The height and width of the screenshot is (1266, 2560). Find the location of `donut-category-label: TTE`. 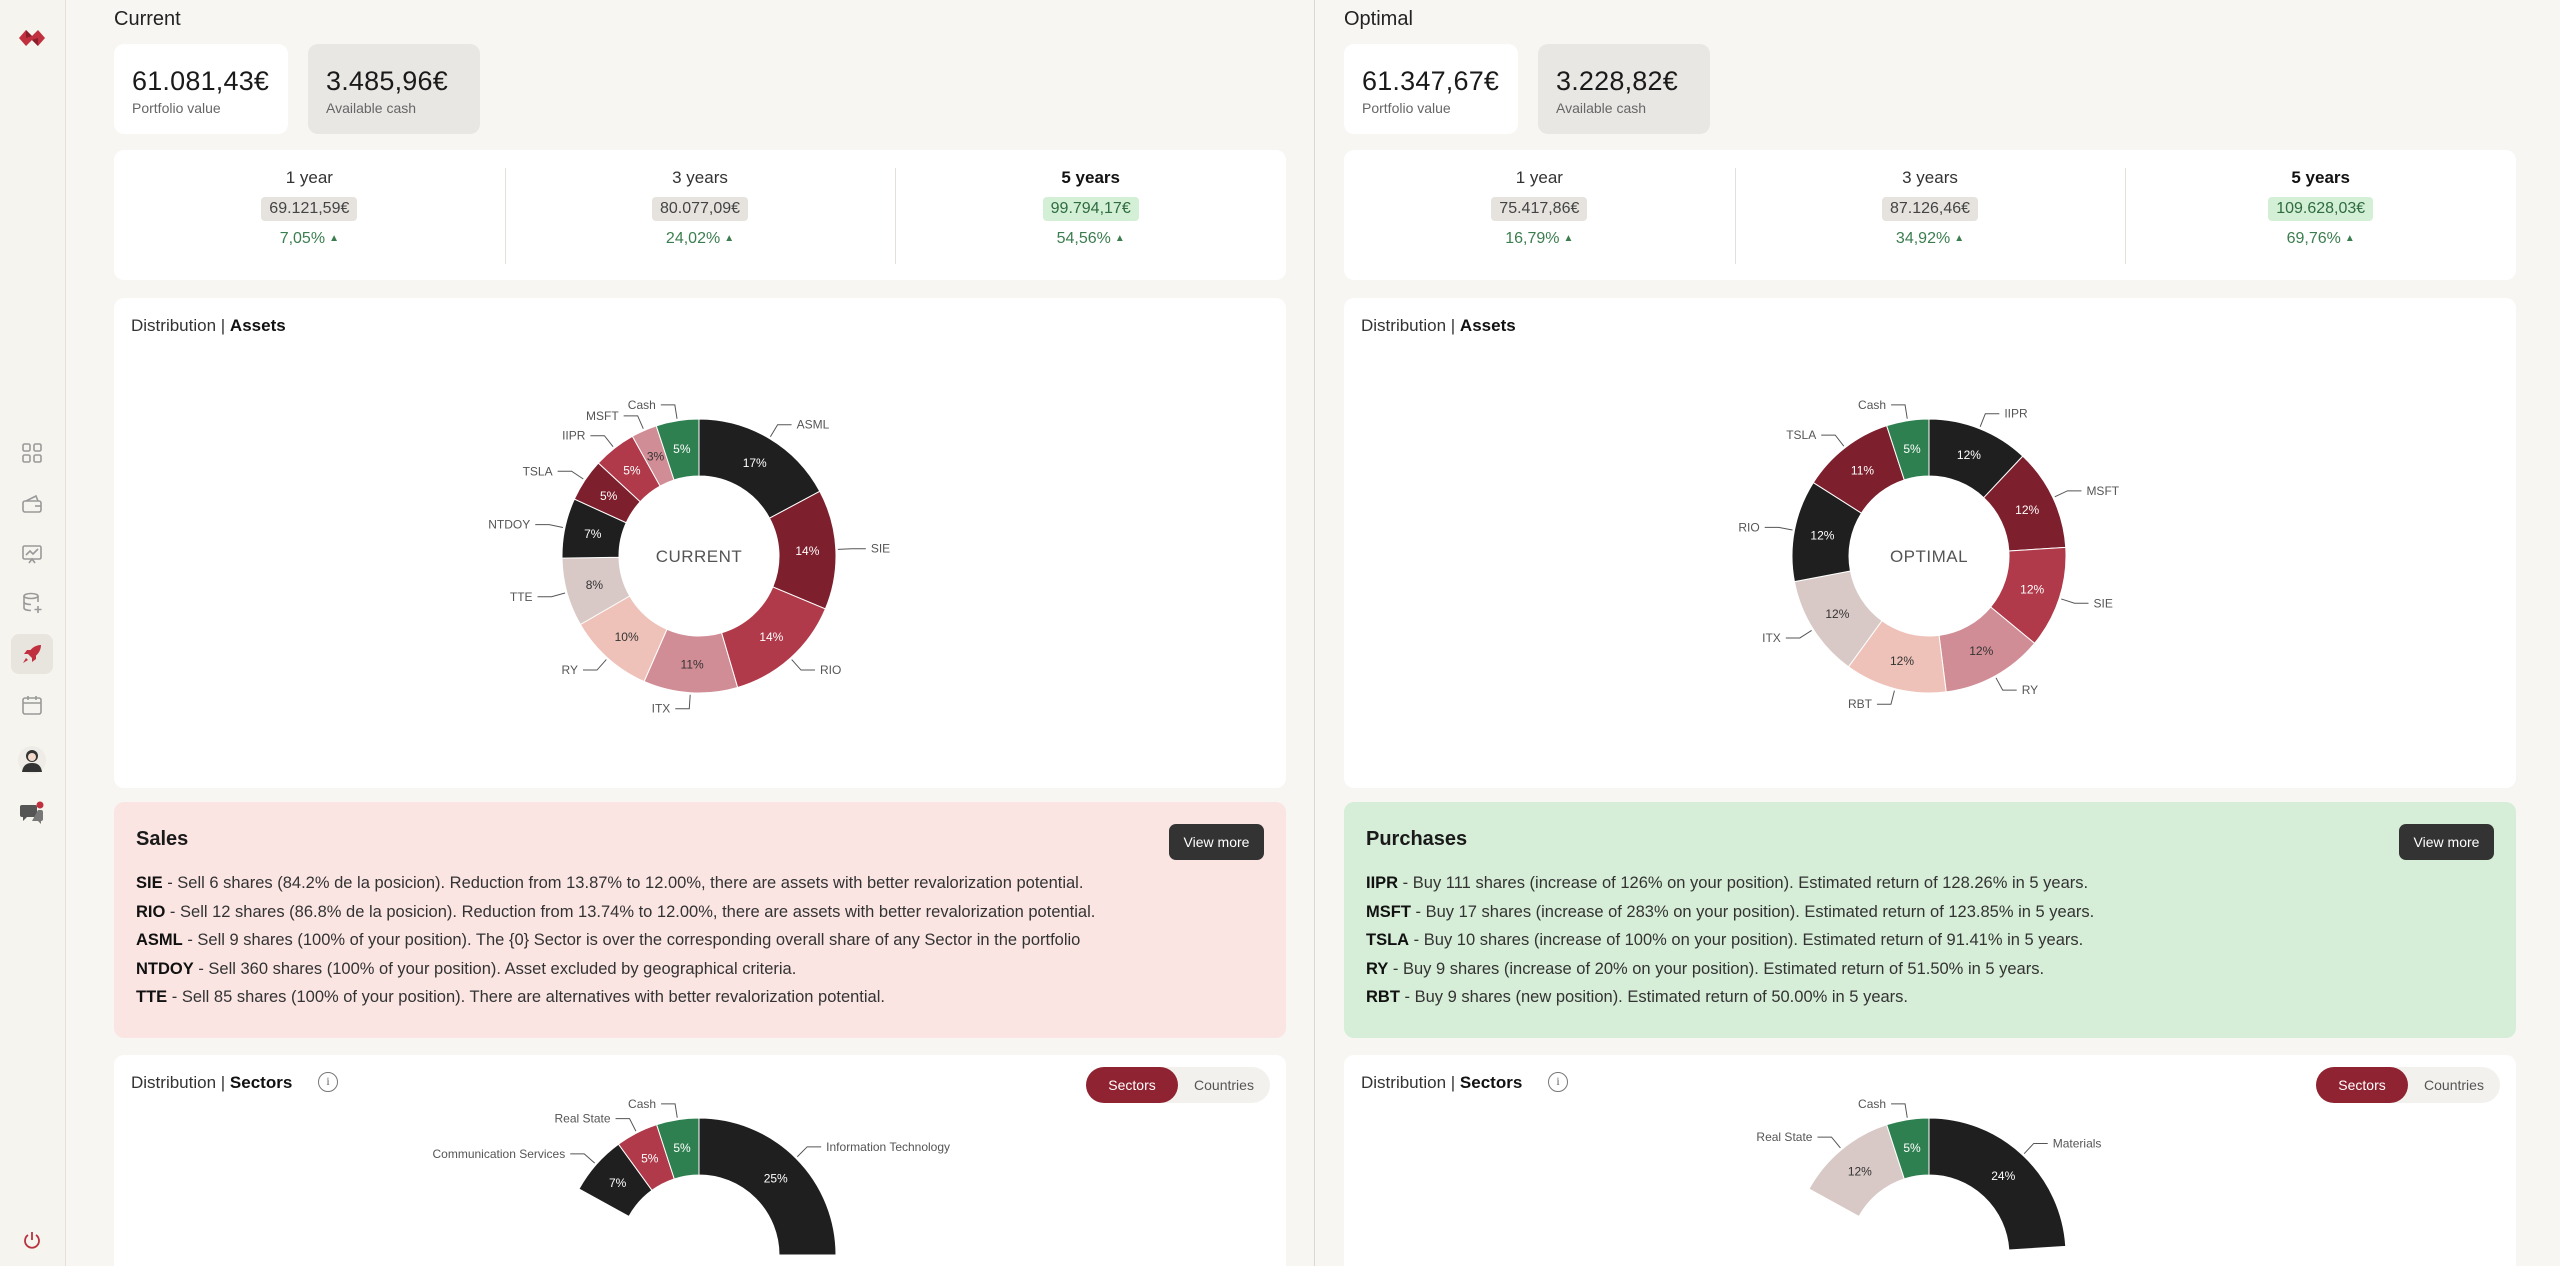

donut-category-label: TTE is located at coordinates (521, 597).